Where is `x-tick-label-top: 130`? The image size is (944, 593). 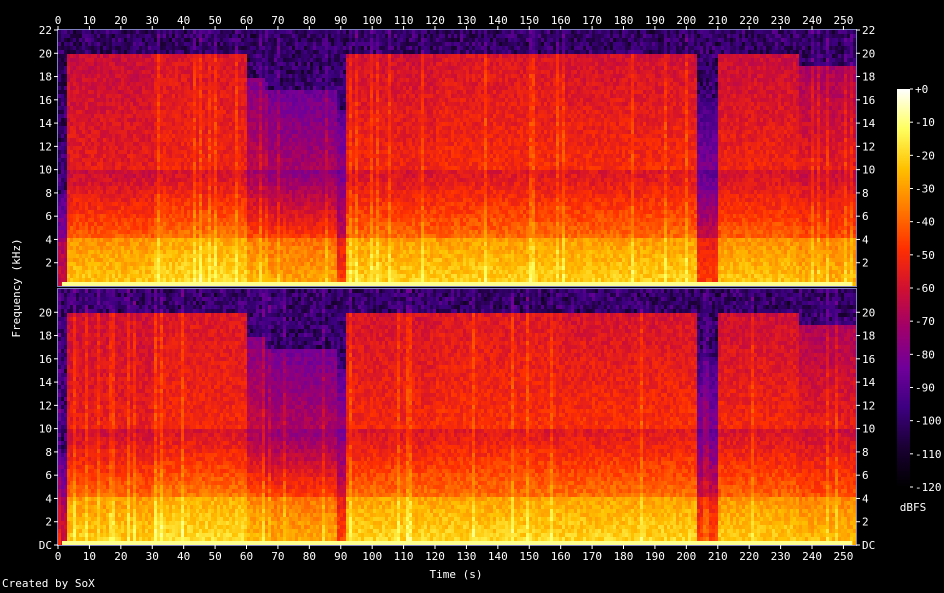
x-tick-label-top: 130 is located at coordinates (466, 20).